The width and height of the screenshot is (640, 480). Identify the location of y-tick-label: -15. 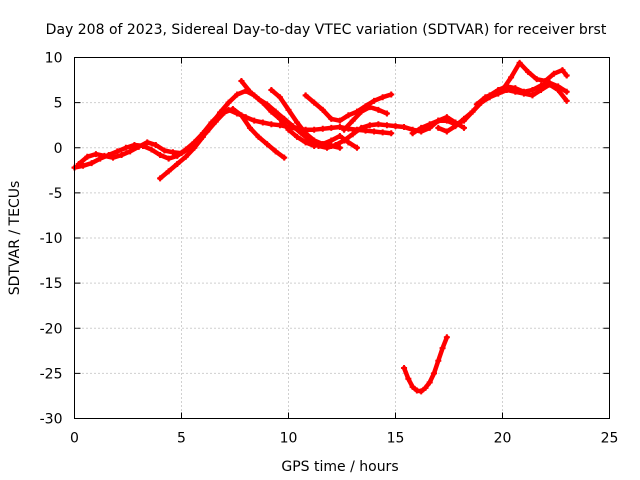
(51, 284).